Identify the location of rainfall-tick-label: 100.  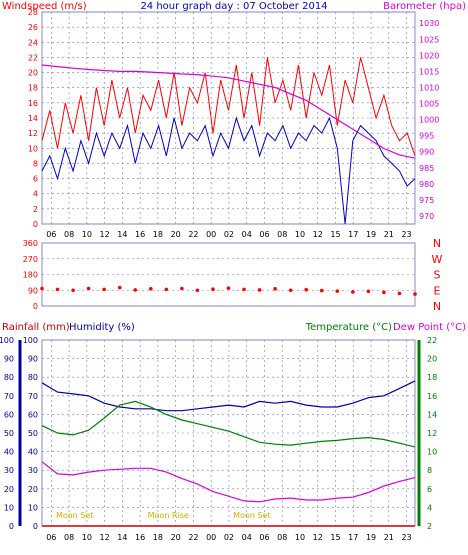
(7, 340).